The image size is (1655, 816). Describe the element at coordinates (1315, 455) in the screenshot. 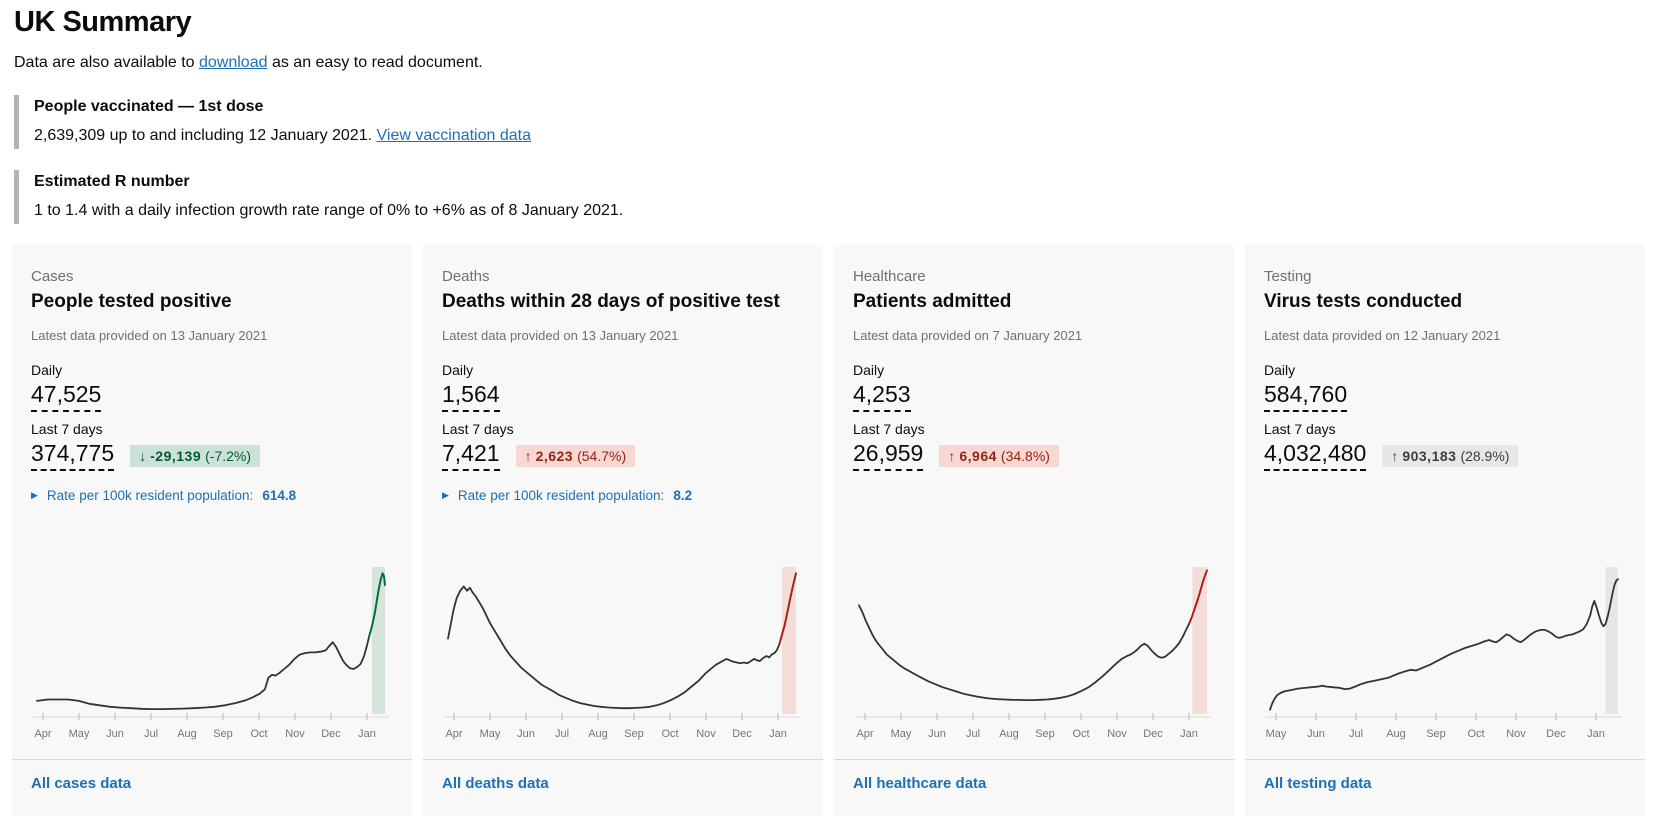

I see `week-value: 4,032,480` at that location.